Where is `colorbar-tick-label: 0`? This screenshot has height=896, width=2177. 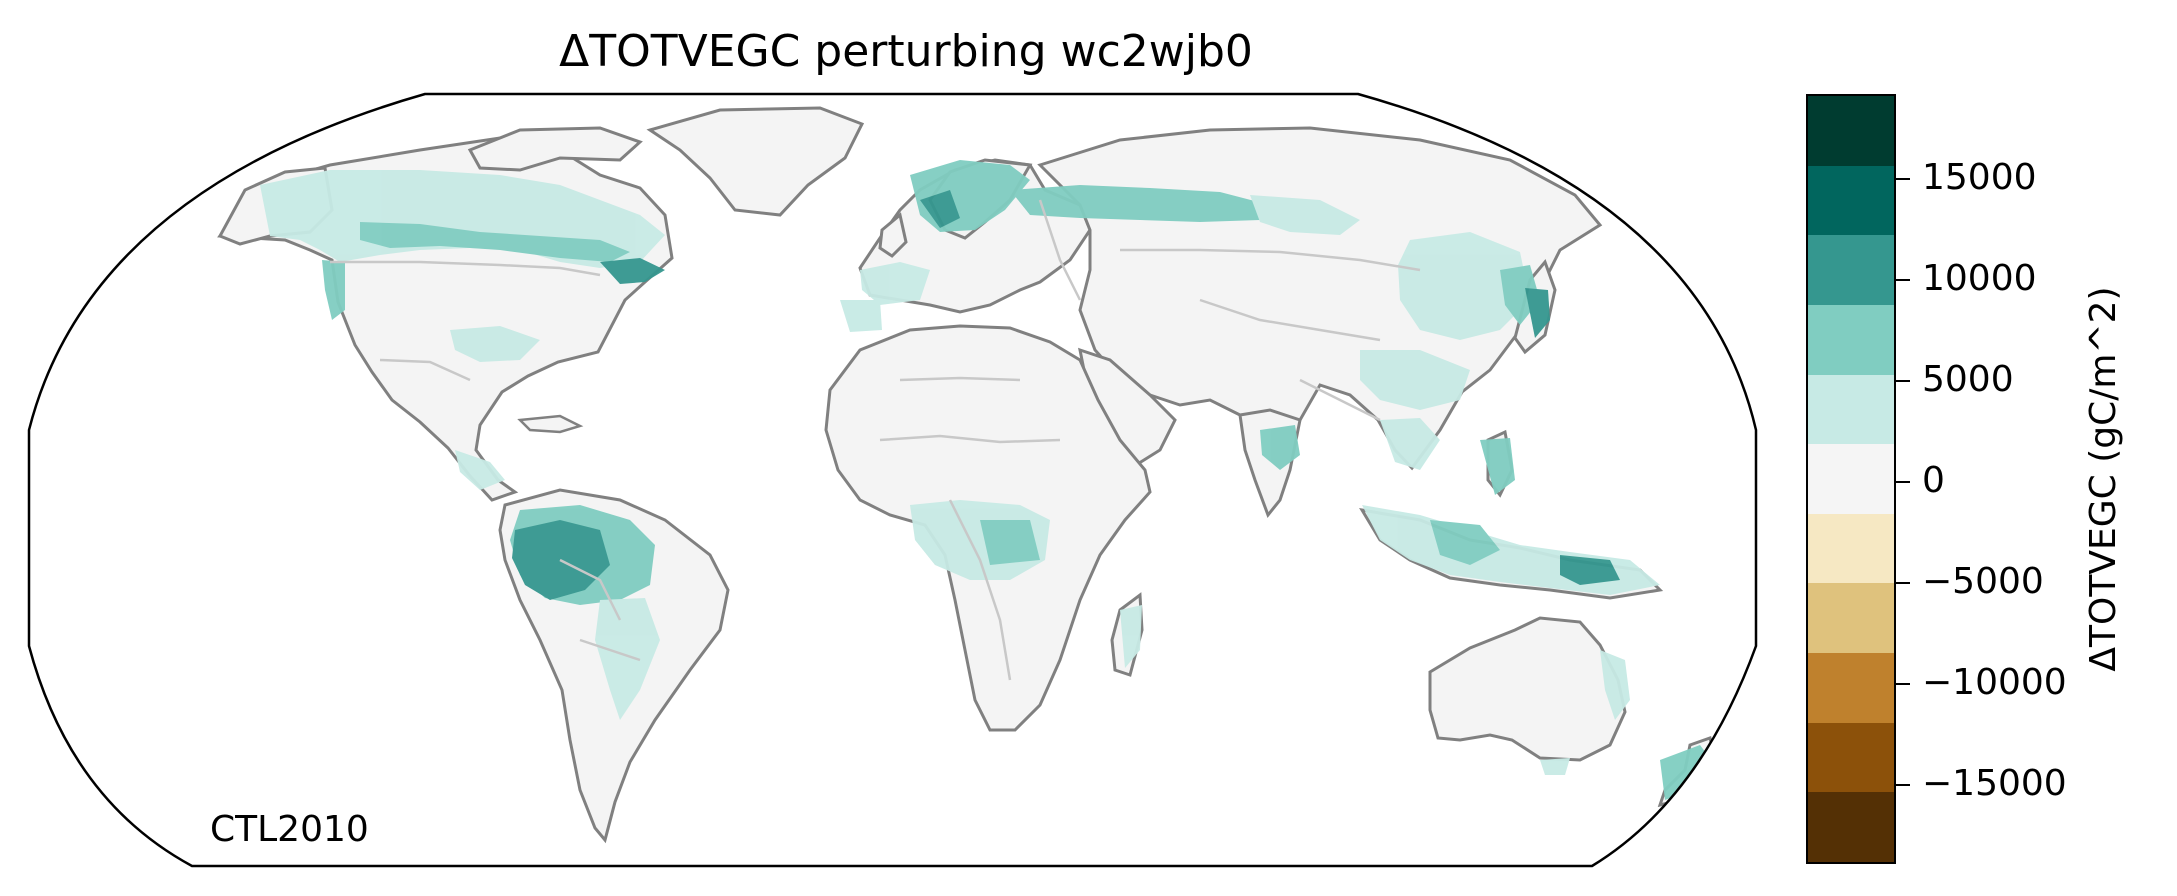 colorbar-tick-label: 0 is located at coordinates (1933, 480).